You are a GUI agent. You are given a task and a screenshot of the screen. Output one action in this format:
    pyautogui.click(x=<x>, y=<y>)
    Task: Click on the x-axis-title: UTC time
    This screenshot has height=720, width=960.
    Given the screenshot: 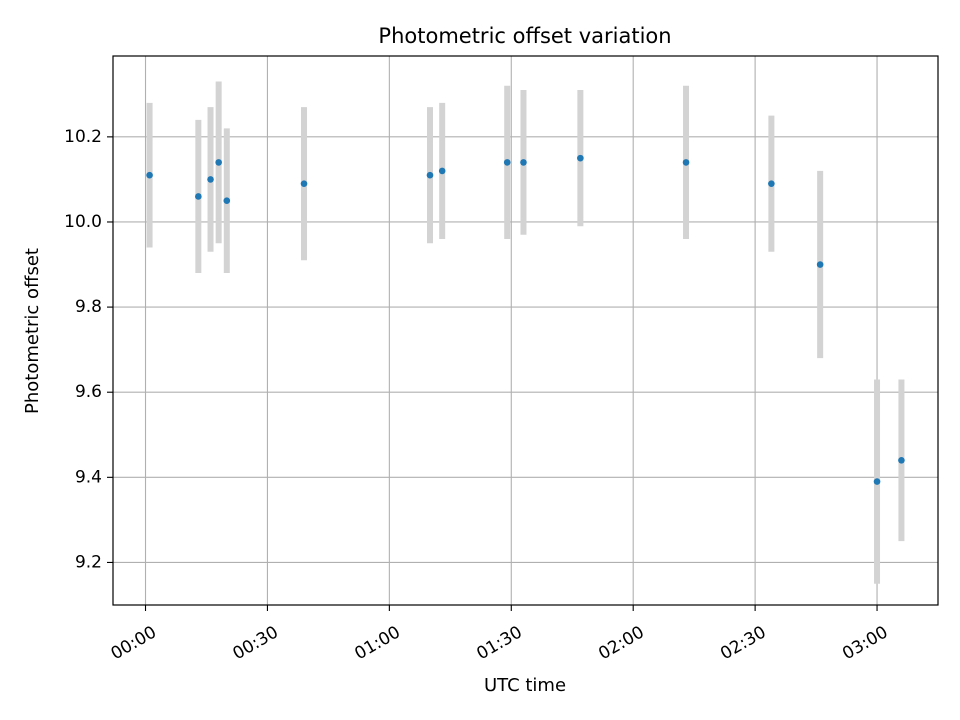 What is the action you would take?
    pyautogui.click(x=525, y=685)
    